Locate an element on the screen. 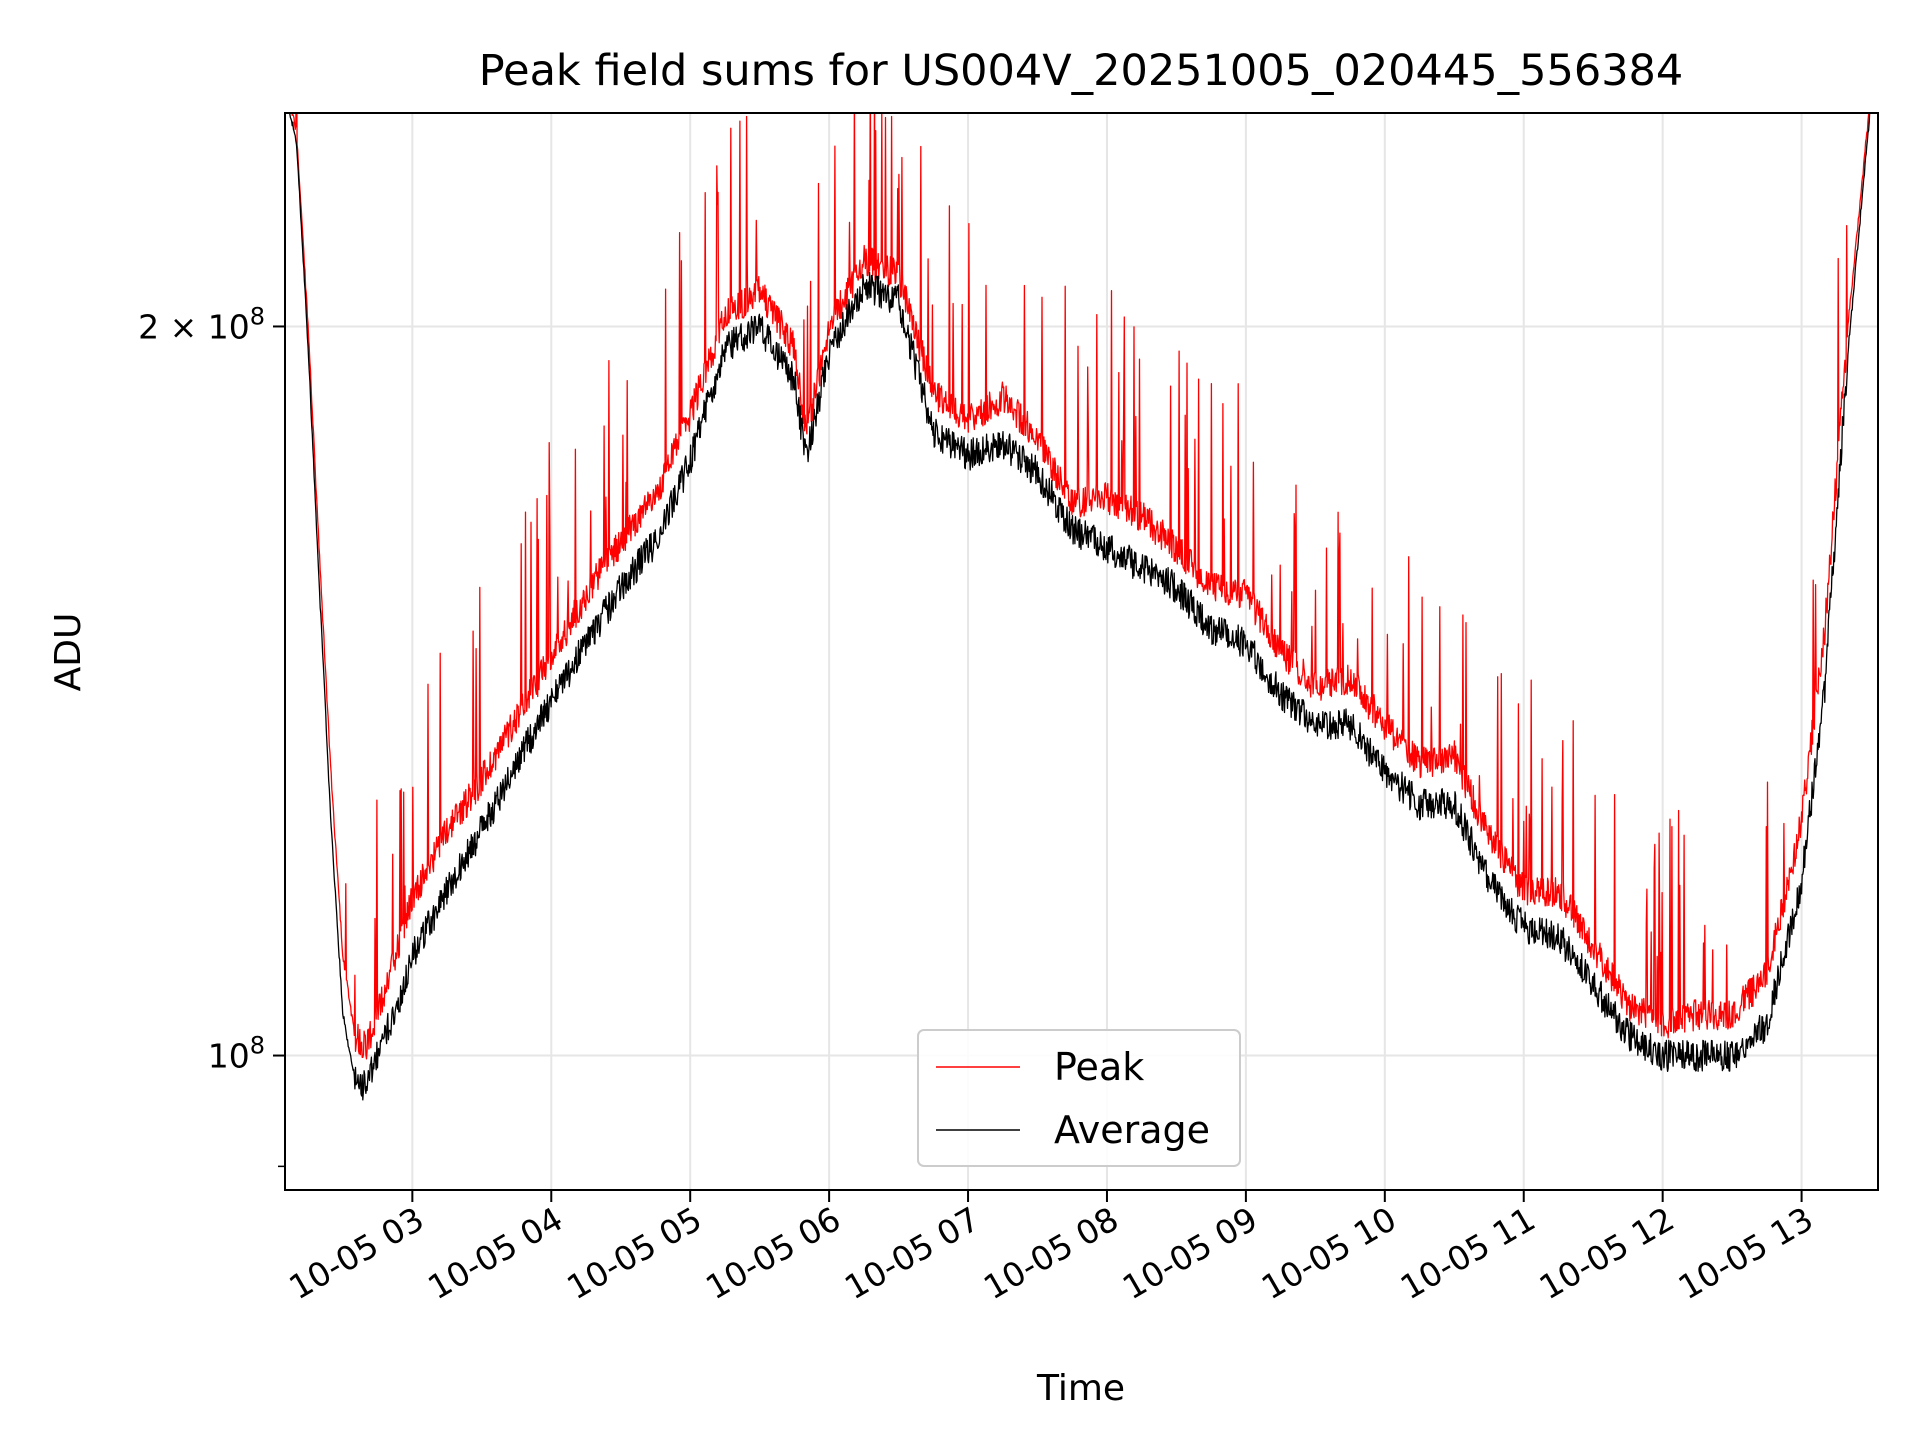  y-axis-label: ADU is located at coordinates (68, 652).